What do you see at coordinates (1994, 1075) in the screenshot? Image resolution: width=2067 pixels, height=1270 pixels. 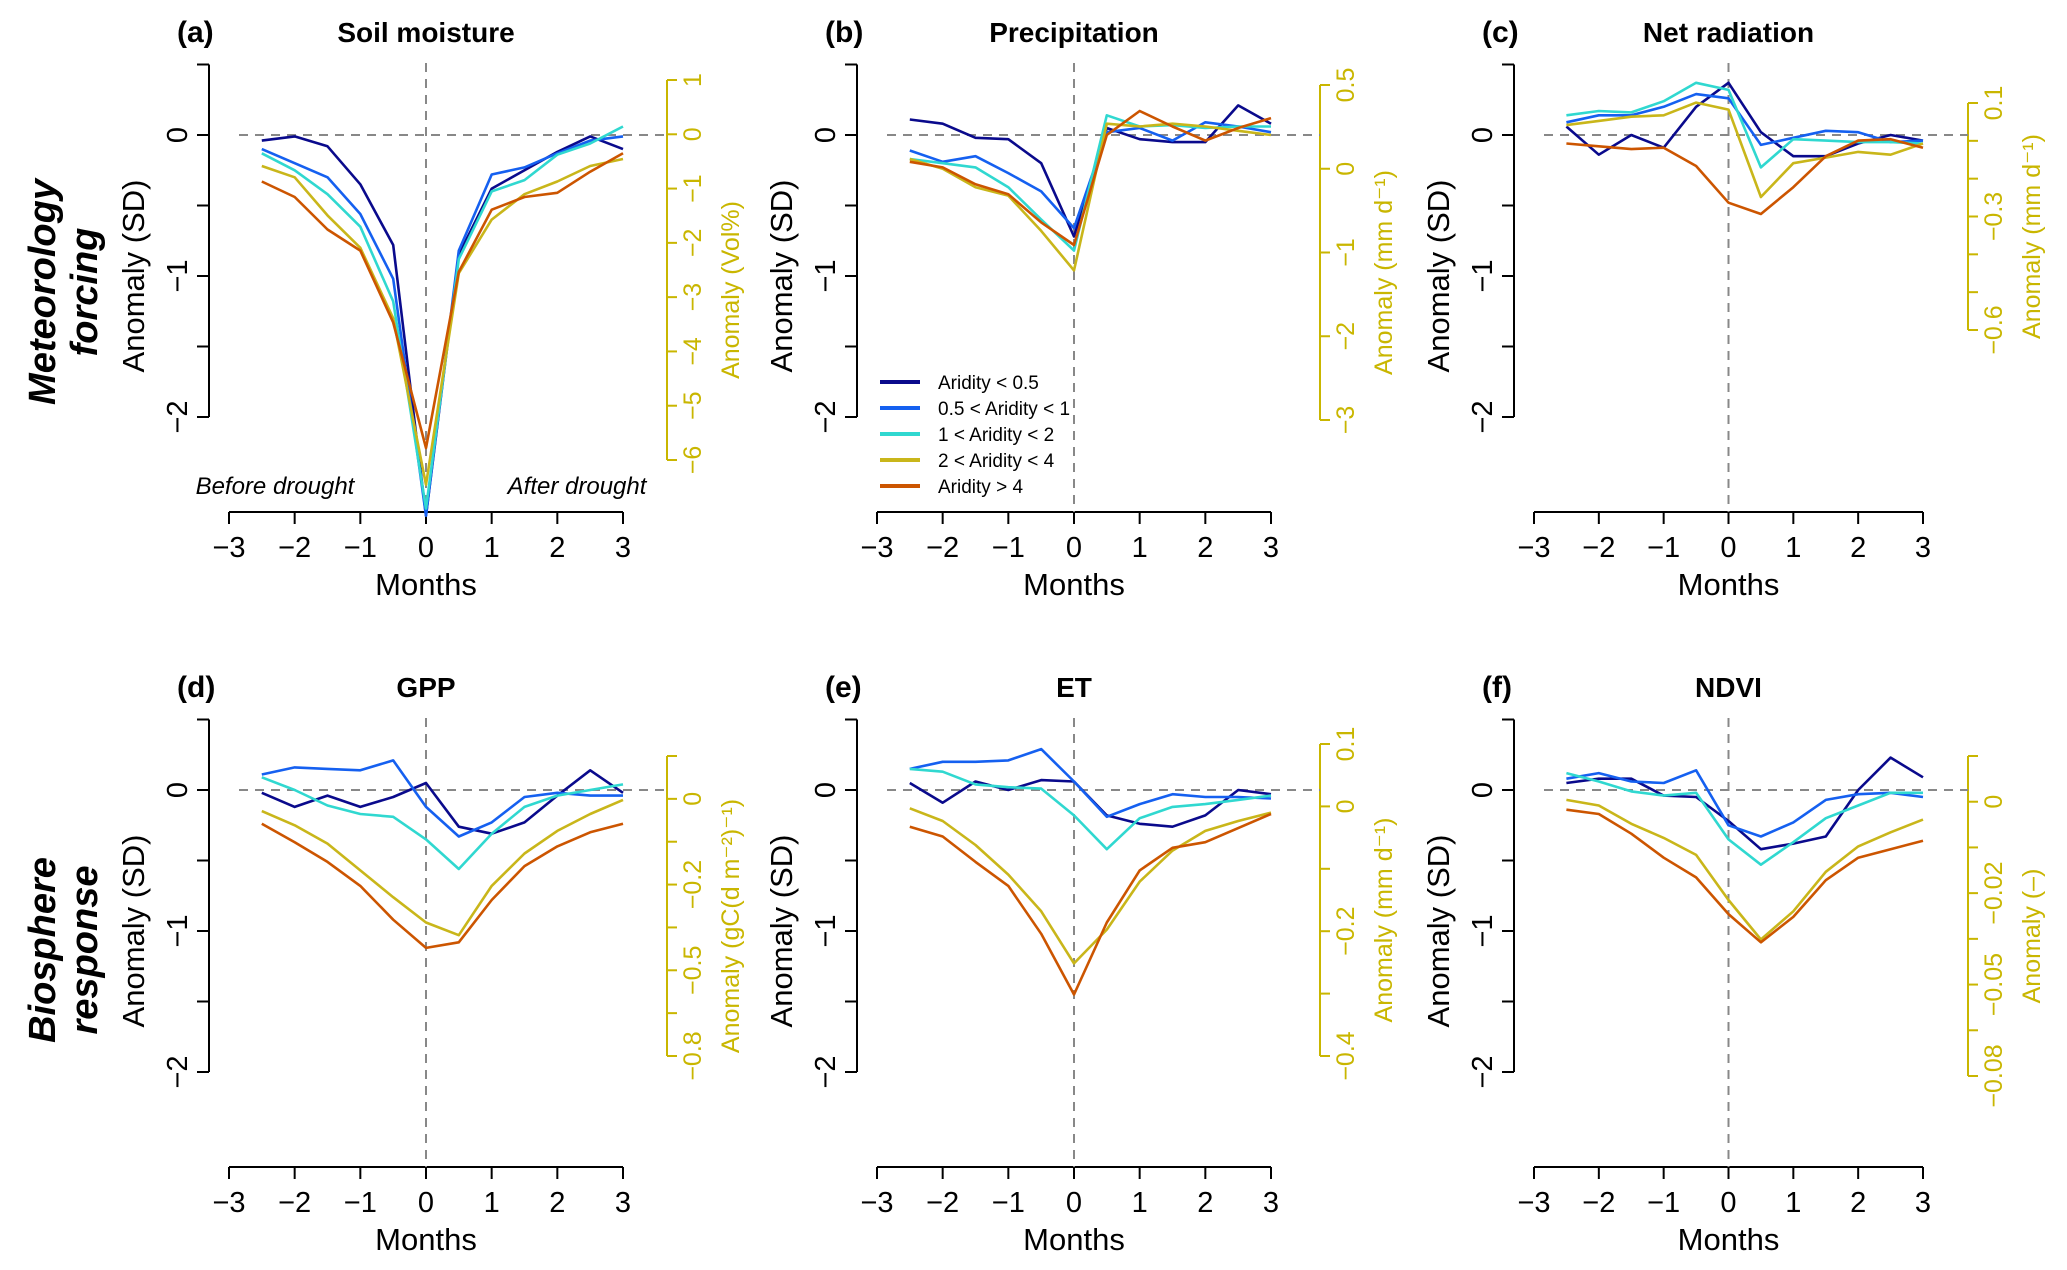 I see `right-tick-label: −0.08` at bounding box center [1994, 1075].